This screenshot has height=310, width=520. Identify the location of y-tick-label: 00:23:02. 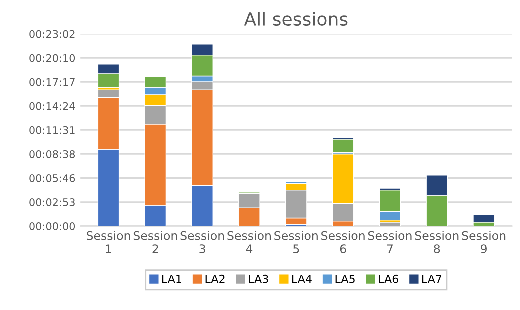
(52, 34).